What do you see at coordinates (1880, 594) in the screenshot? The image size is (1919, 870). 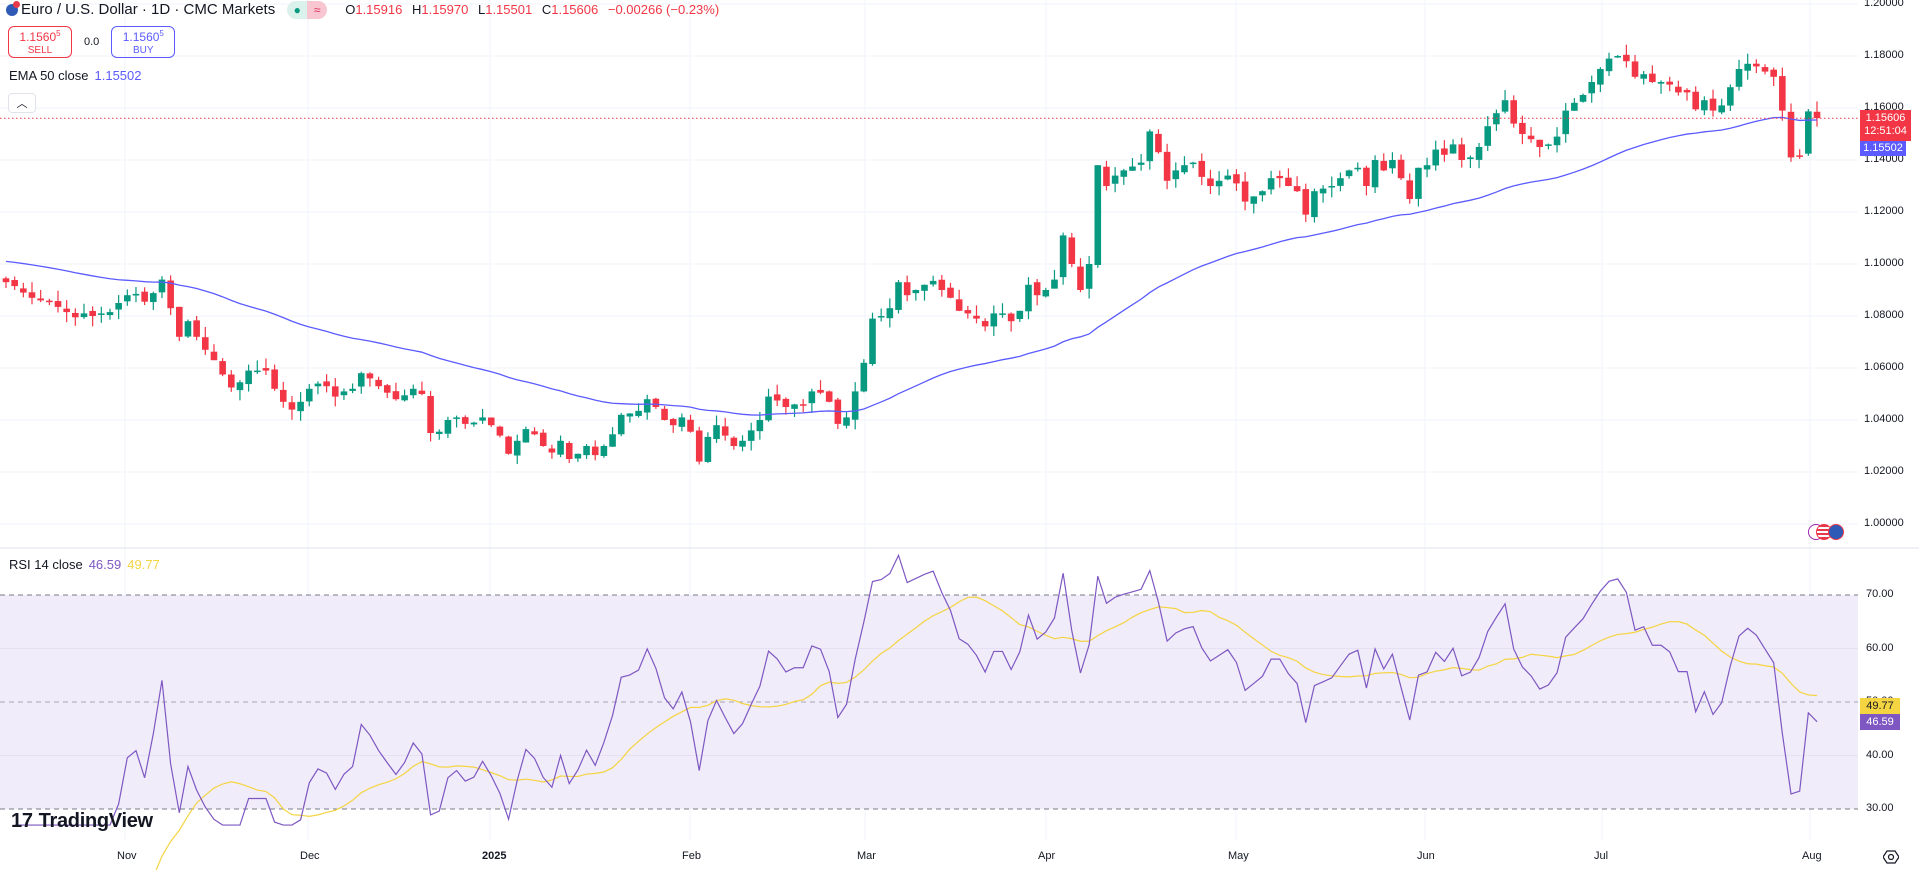 I see `rsi-axis-label: 70.00` at bounding box center [1880, 594].